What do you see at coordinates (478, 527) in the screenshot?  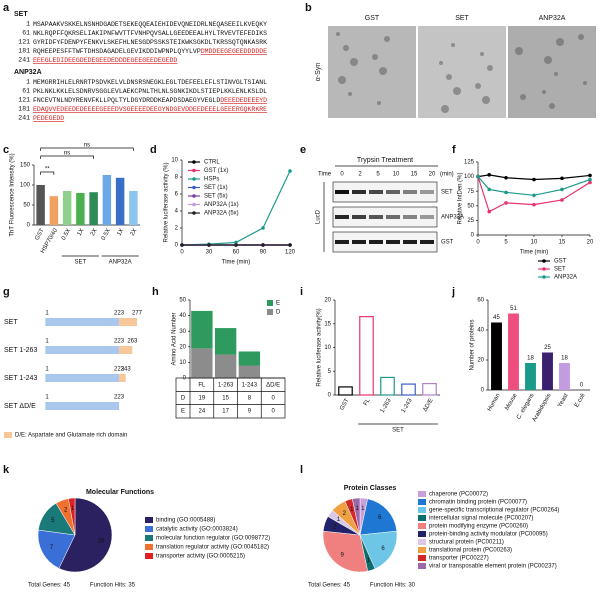 I see `legend-label: protein modifying enzyme (PC00260)` at bounding box center [478, 527].